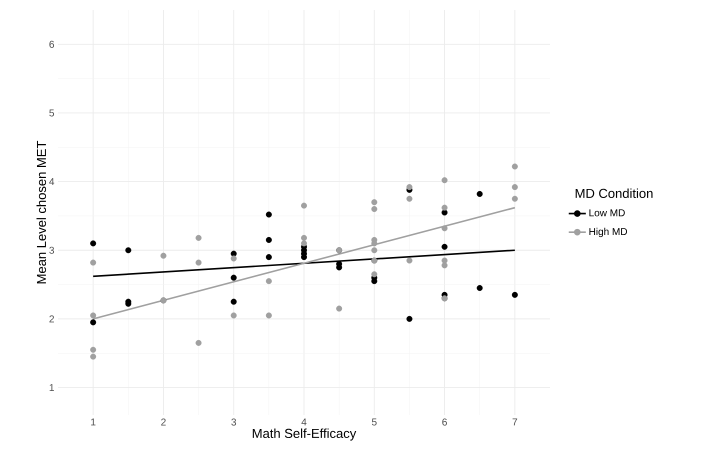 The image size is (717, 470). What do you see at coordinates (607, 212) in the screenshot?
I see `legend-label: Low MD` at bounding box center [607, 212].